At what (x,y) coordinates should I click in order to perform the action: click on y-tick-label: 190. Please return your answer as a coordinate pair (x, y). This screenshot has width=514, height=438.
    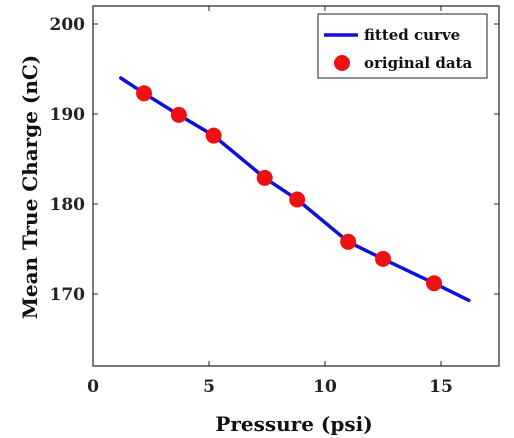
    Looking at the image, I should click on (68, 115).